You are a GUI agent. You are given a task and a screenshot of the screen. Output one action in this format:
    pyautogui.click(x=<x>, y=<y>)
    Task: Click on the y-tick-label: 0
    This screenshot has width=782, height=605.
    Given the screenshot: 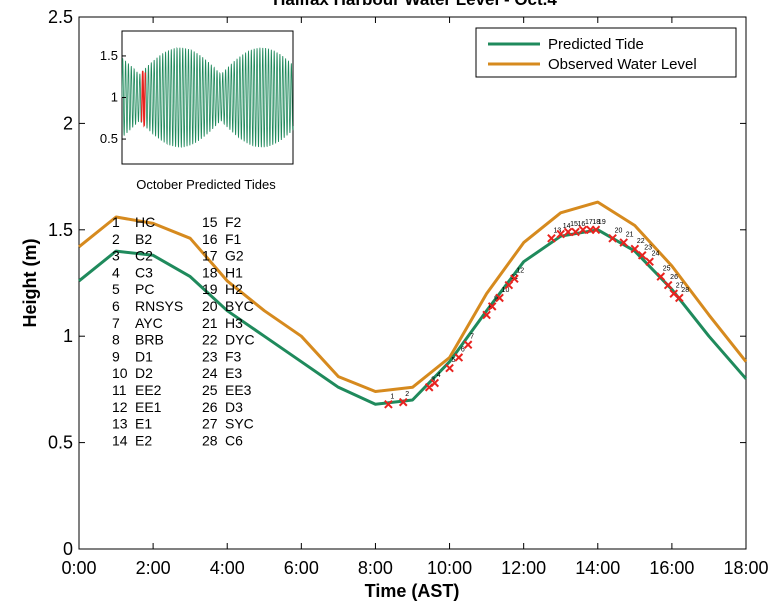 What is the action you would take?
    pyautogui.click(x=68, y=549)
    